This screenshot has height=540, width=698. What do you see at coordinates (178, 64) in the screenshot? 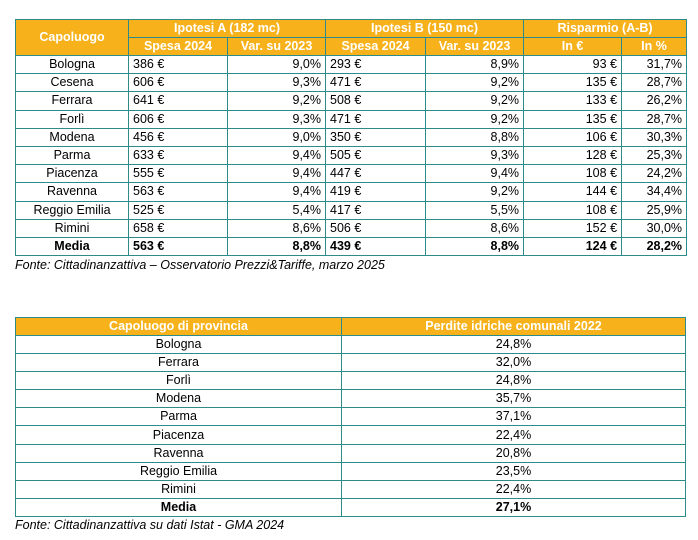
I see `spesa-a-cell: 386 €` at bounding box center [178, 64].